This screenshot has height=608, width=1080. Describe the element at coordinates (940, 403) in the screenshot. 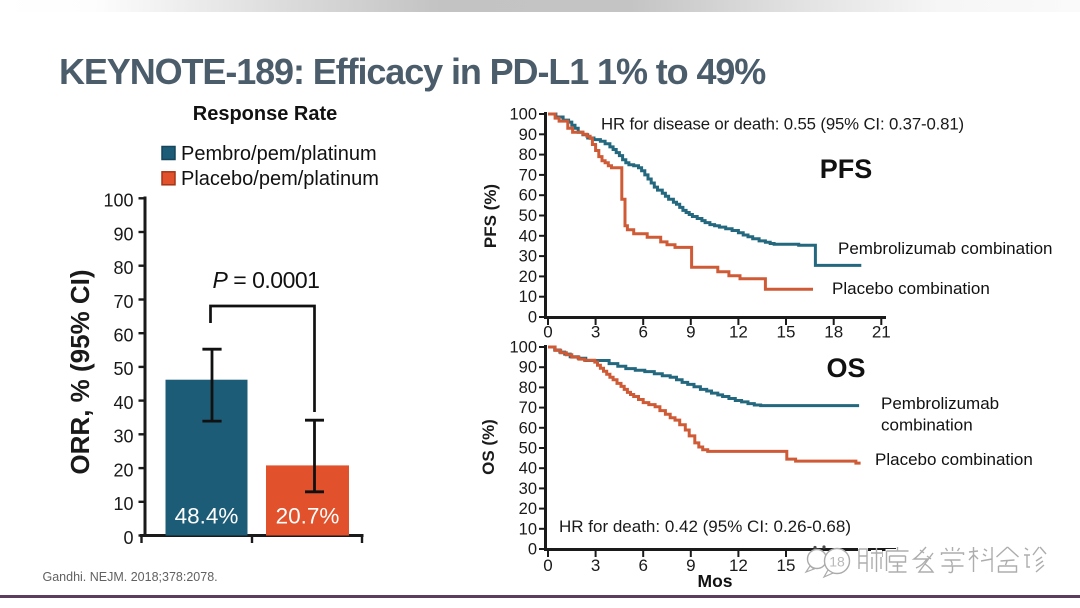

I see `svg-text: Pembrolizumab` at that location.